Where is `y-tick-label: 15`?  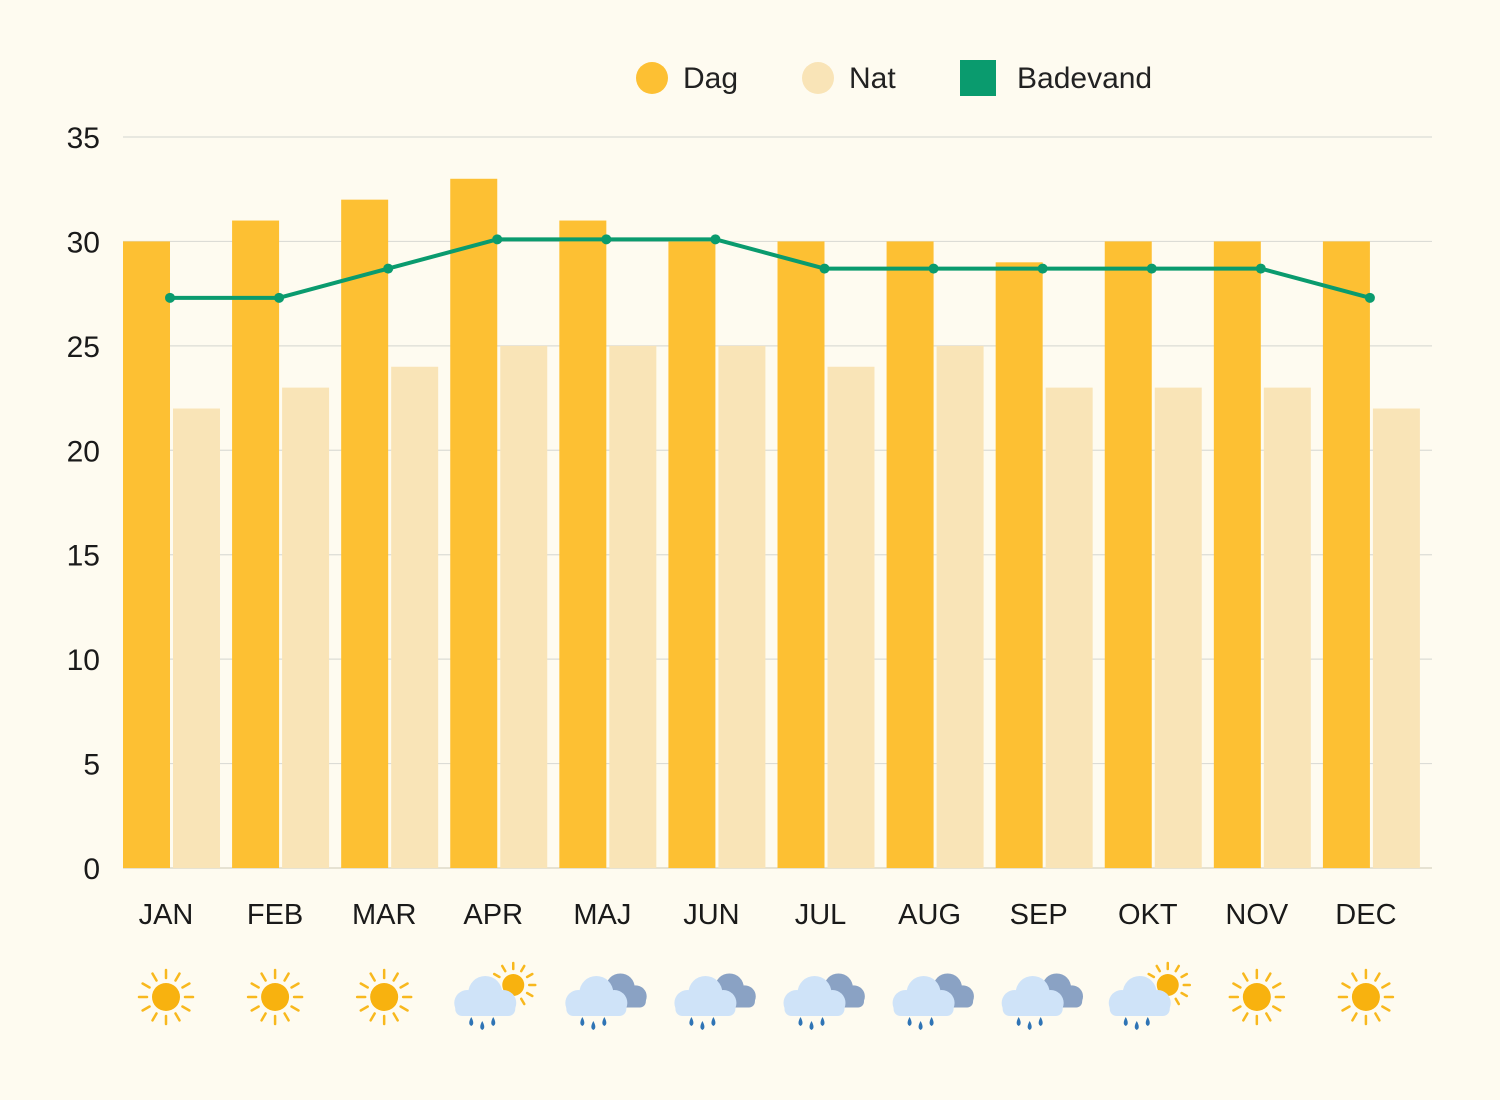
y-tick-label: 15 is located at coordinates (83, 556).